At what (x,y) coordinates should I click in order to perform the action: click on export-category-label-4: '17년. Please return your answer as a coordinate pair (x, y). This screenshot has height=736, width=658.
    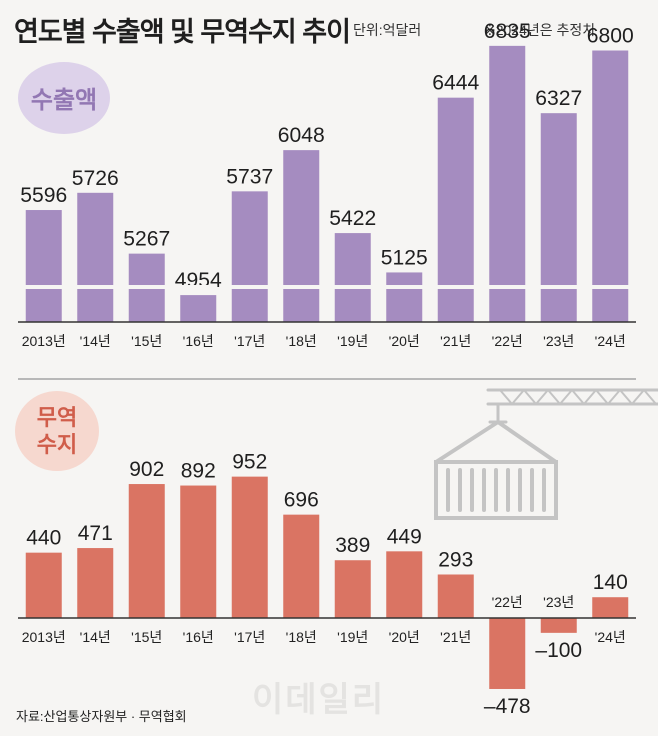
    Looking at the image, I should click on (249, 341).